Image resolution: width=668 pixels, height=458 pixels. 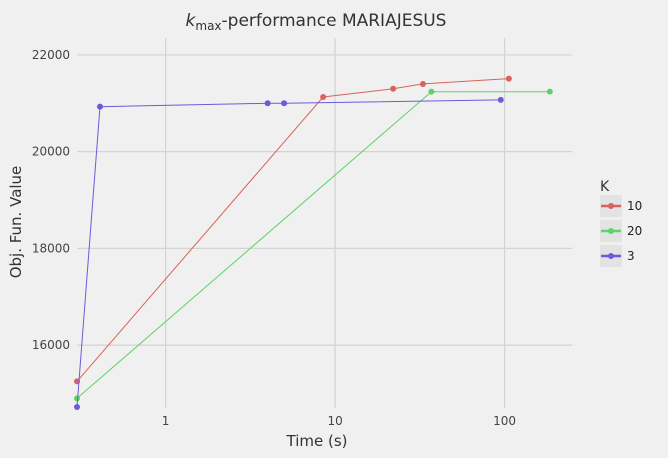 I want to click on x-tick-label: 10, so click(x=334, y=421).